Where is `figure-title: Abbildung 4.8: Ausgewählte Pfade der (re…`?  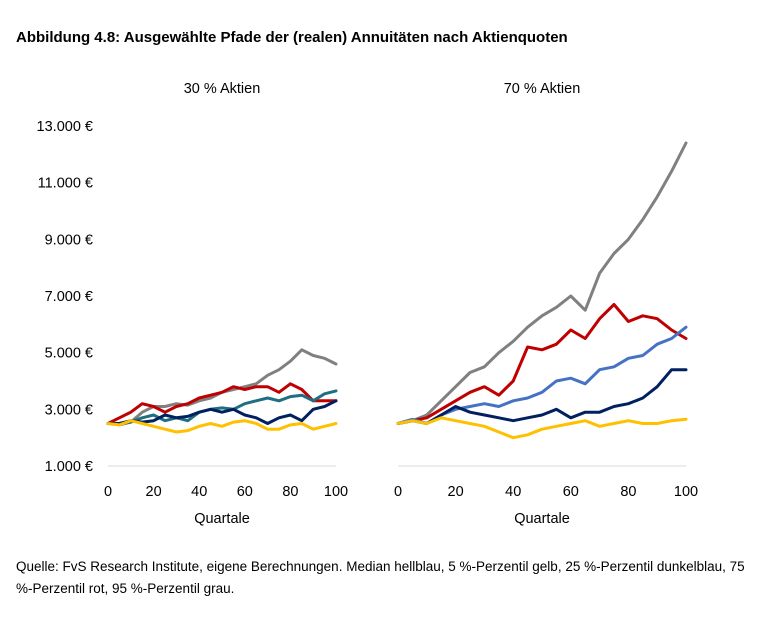 figure-title: Abbildung 4.8: Ausgewählte Pfade der (re… is located at coordinates (292, 37).